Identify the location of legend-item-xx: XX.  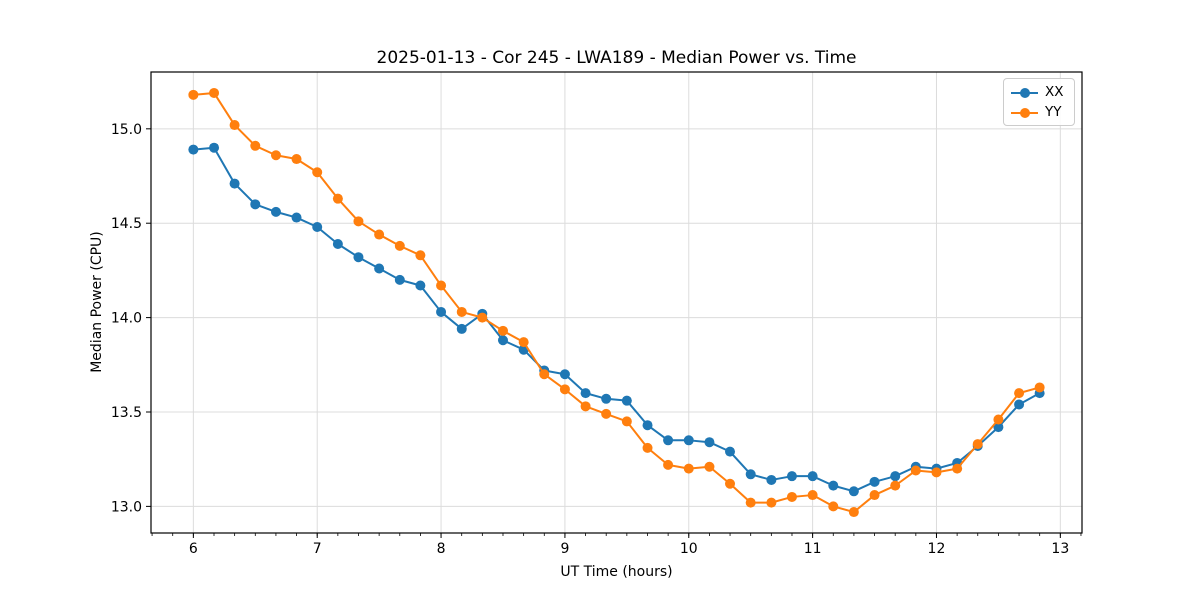
(1039, 93).